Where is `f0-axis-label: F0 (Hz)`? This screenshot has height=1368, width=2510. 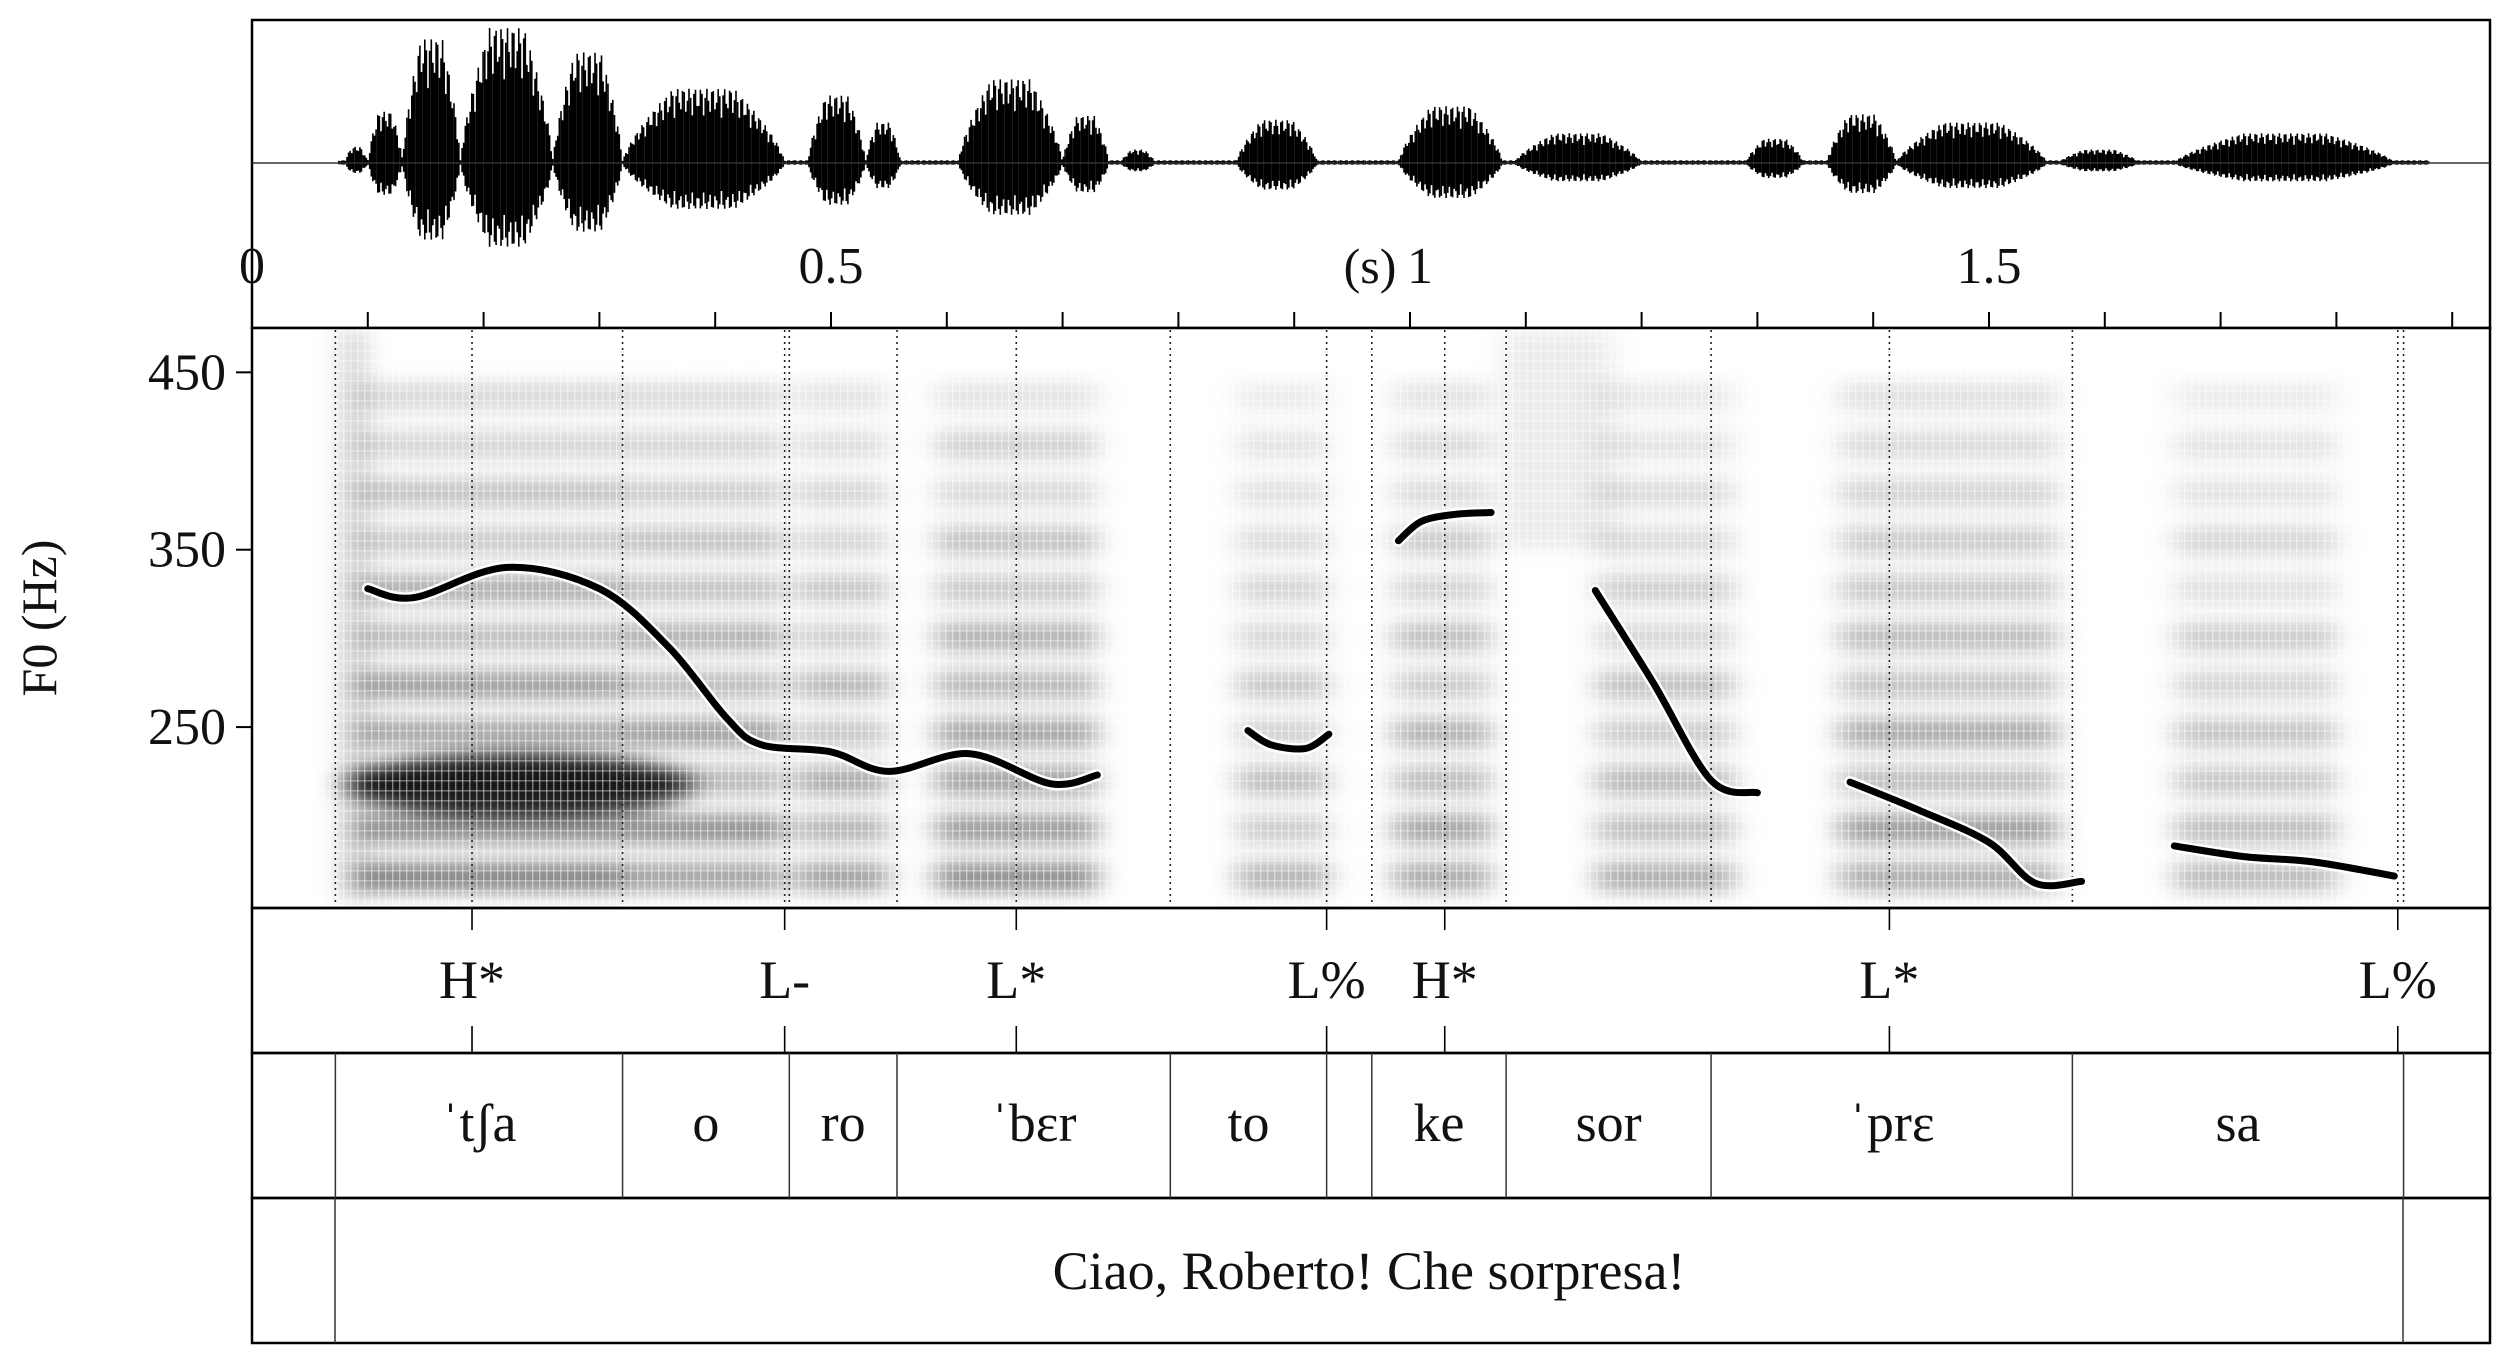 f0-axis-label: F0 (Hz) is located at coordinates (39, 618).